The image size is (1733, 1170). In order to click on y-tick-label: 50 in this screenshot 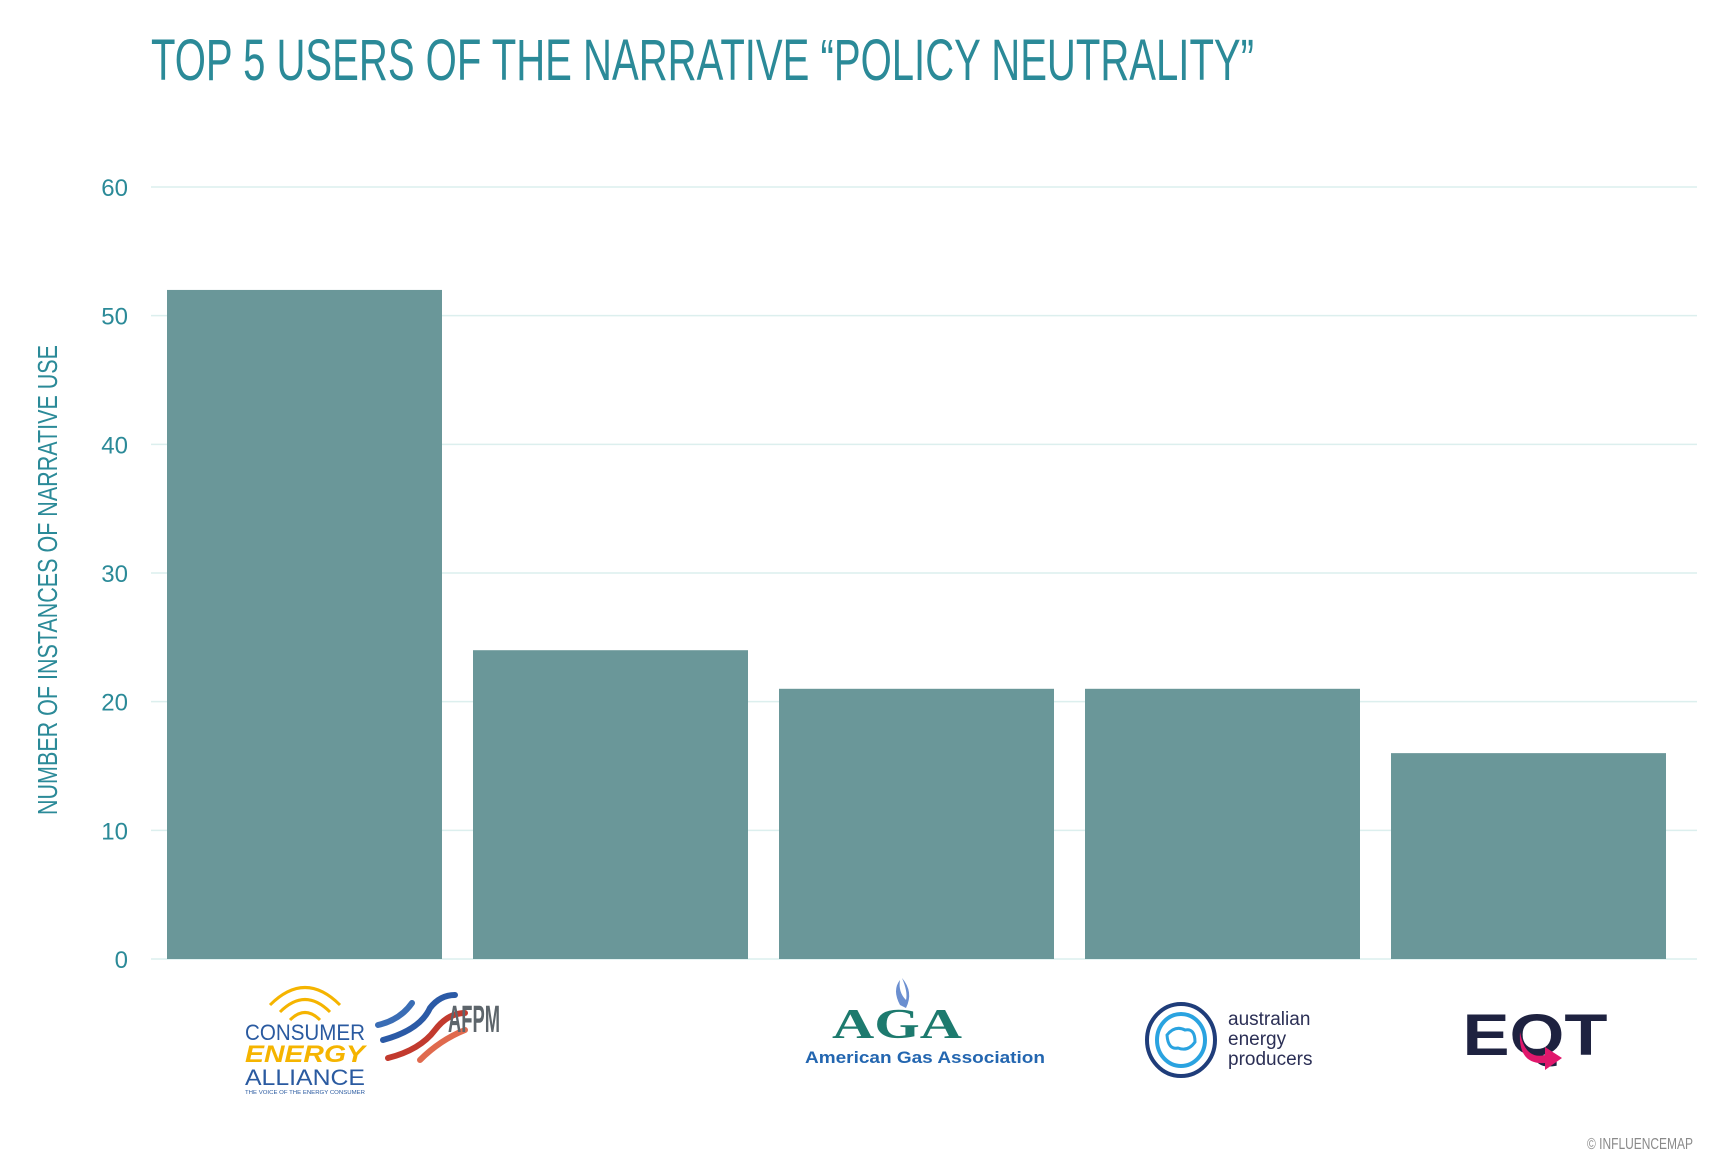, I will do `click(114, 317)`.